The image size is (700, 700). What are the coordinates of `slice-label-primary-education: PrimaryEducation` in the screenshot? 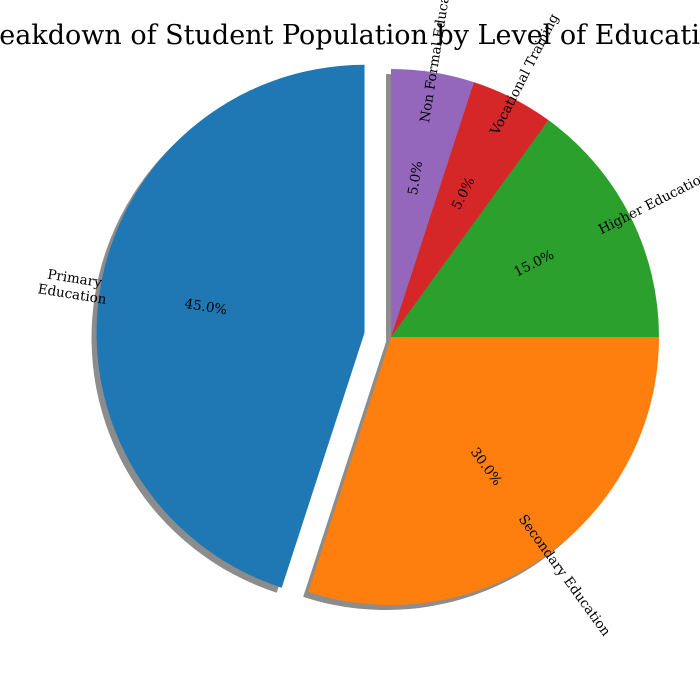 It's located at (74, 286).